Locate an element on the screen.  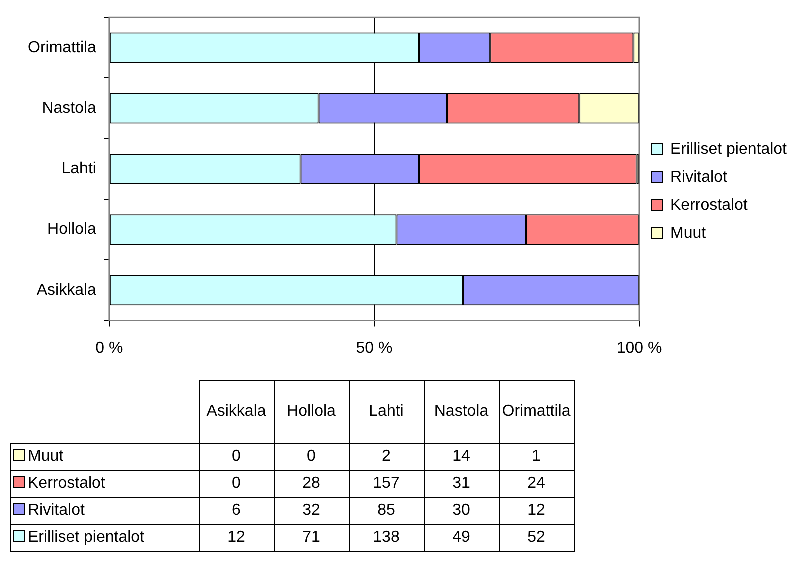
data-label: 24 is located at coordinates (536, 484).